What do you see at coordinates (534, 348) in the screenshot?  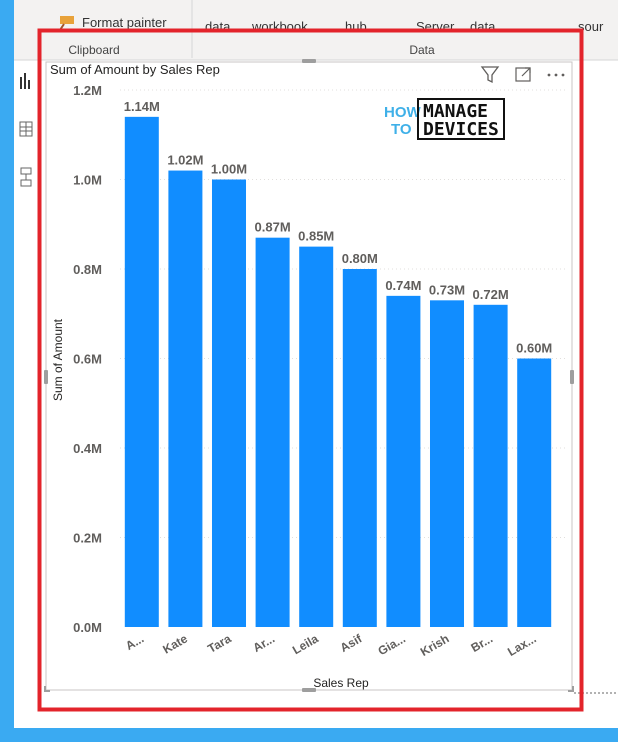 I see `data-label: 0.60M` at bounding box center [534, 348].